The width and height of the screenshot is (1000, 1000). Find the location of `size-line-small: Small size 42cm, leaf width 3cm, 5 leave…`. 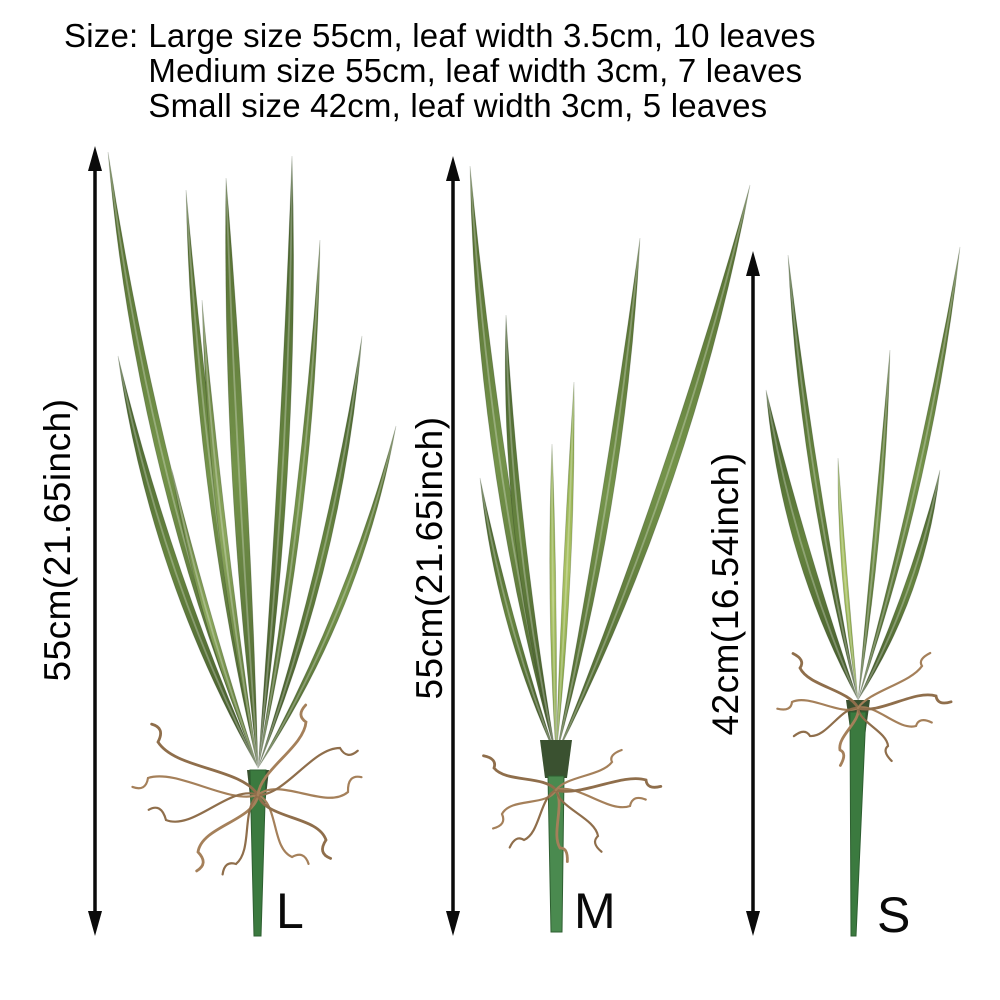

size-line-small: Small size 42cm, leaf width 3cm, 5 leave… is located at coordinates (458, 105).